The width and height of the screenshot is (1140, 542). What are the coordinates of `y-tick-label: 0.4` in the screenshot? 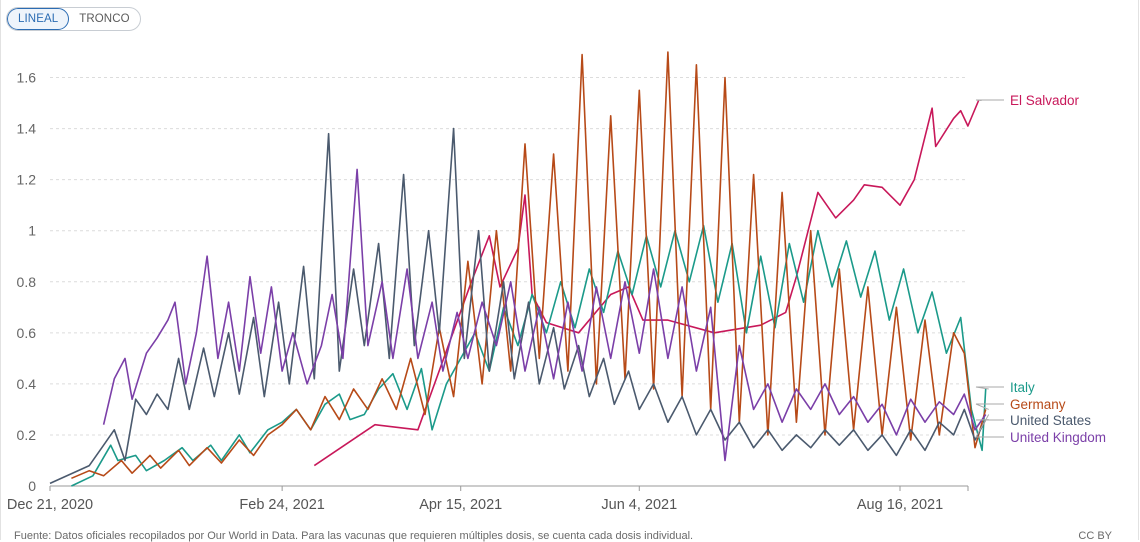 It's located at (27, 384).